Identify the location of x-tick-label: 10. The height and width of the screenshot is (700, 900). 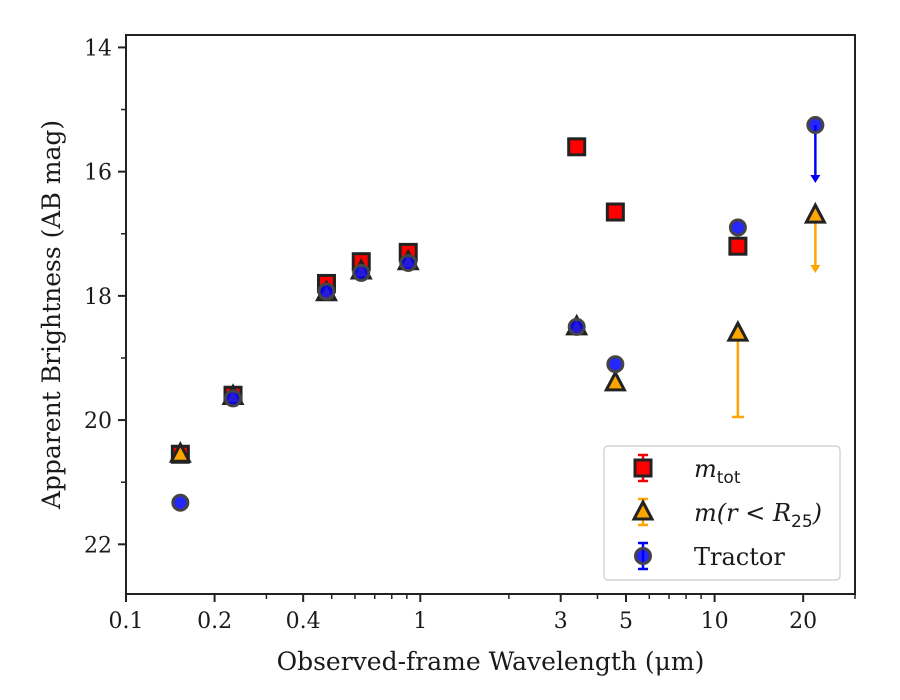
(715, 621).